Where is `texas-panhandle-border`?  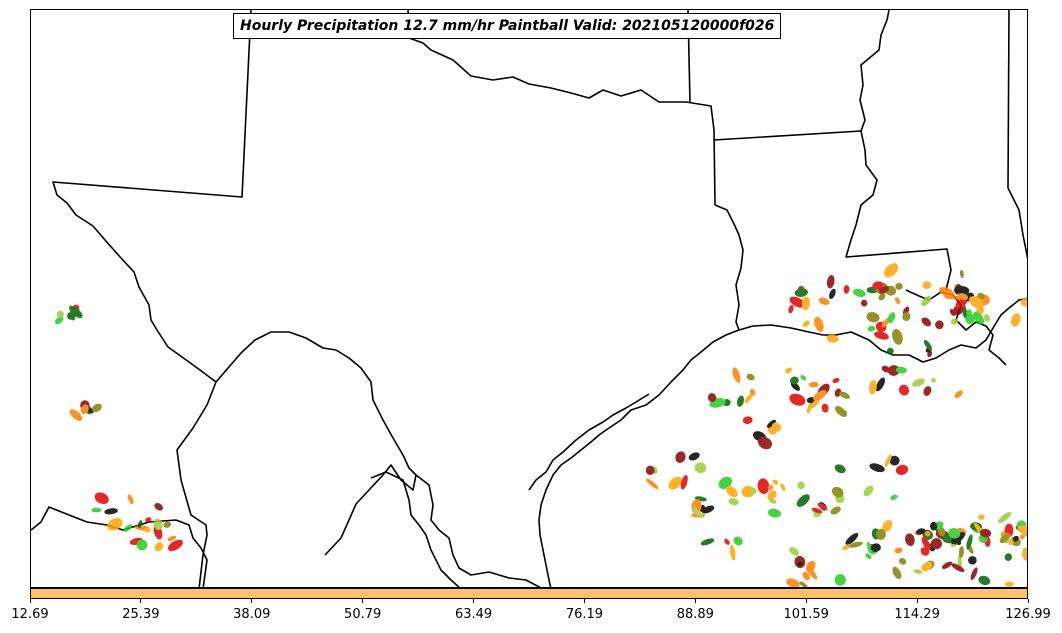
texas-panhandle-border is located at coordinates (152, 196).